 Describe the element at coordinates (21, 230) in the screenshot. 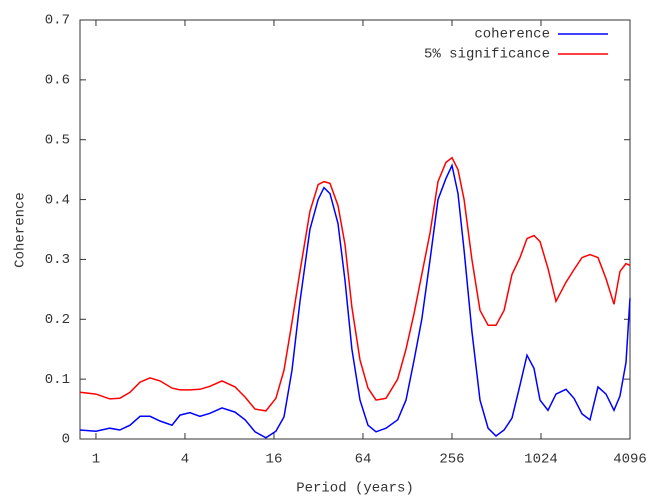

I see `y-axis-label: Coherence` at that location.